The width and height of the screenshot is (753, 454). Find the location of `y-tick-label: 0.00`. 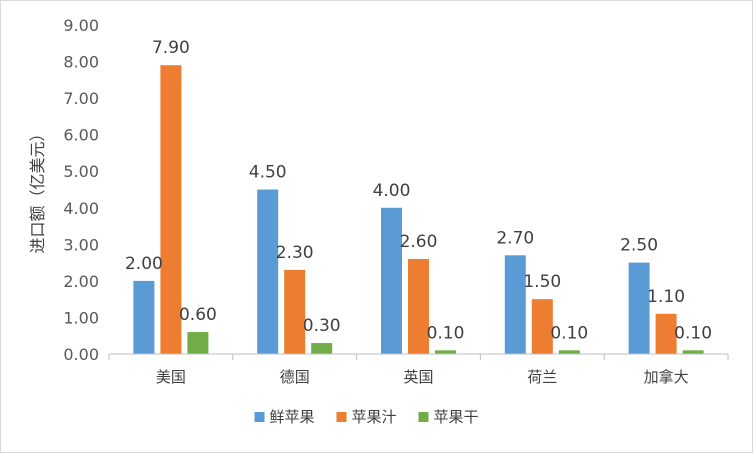

y-tick-label: 0.00 is located at coordinates (81, 354).